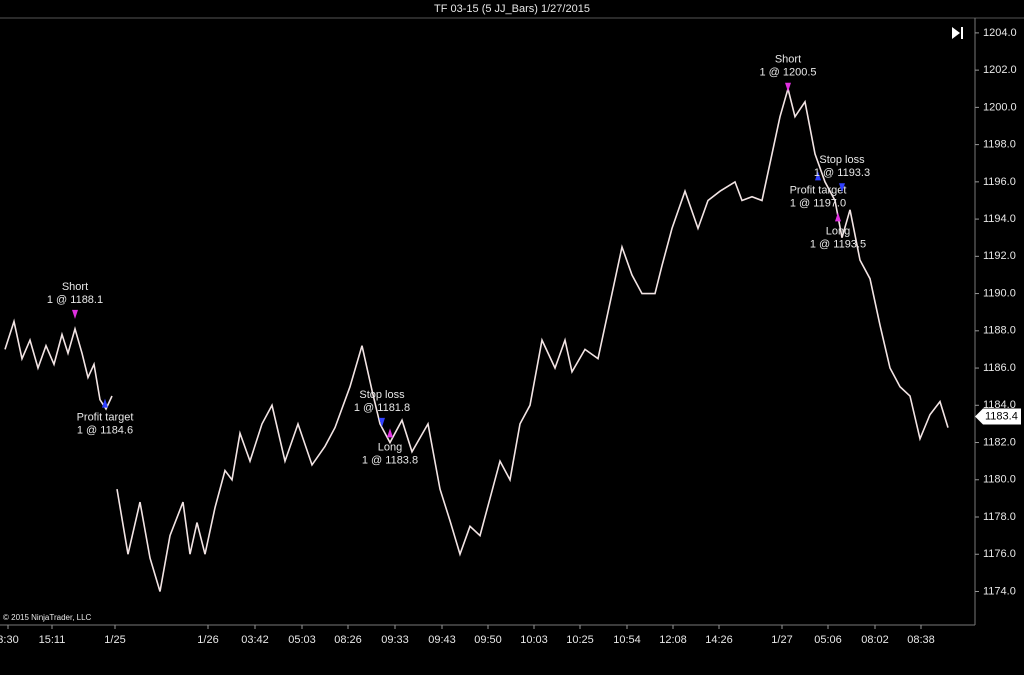 The width and height of the screenshot is (1024, 675). I want to click on x-tick-label: 05:06, so click(828, 640).